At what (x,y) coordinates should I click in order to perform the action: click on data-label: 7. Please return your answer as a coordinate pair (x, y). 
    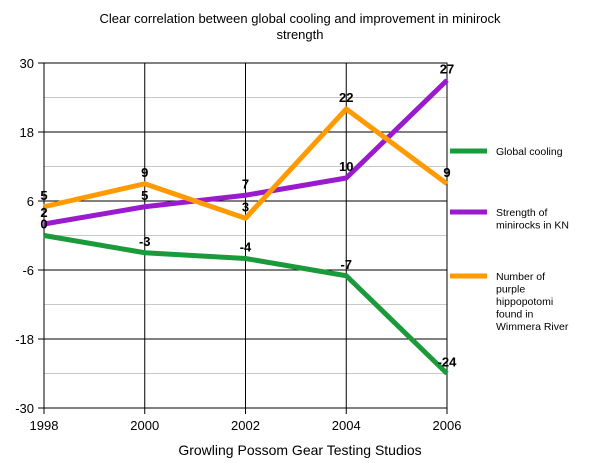
    Looking at the image, I should click on (245, 183).